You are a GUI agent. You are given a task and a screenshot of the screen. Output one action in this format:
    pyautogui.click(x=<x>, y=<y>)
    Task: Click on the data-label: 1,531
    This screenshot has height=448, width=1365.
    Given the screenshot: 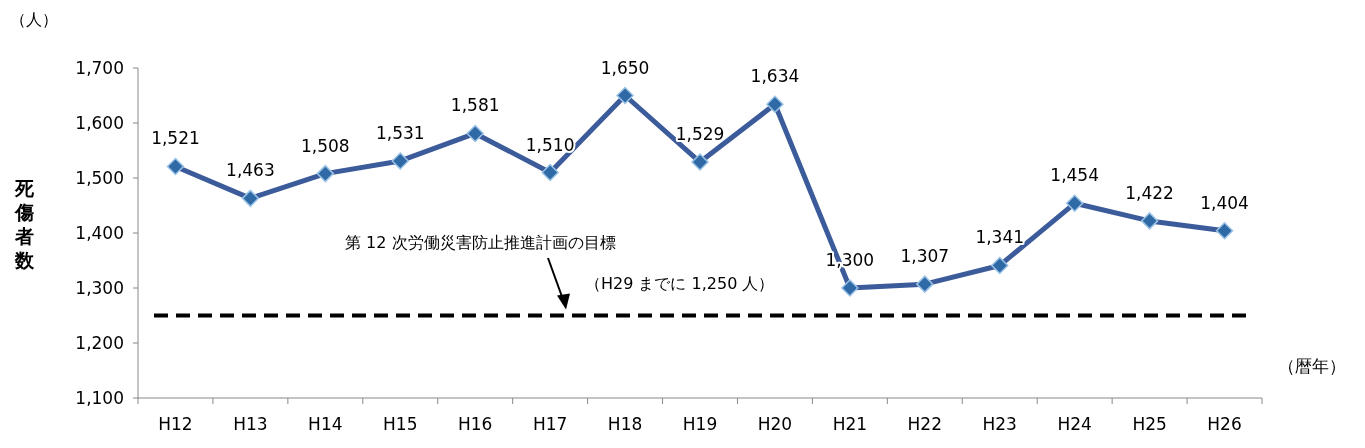 What is the action you would take?
    pyautogui.click(x=400, y=132)
    